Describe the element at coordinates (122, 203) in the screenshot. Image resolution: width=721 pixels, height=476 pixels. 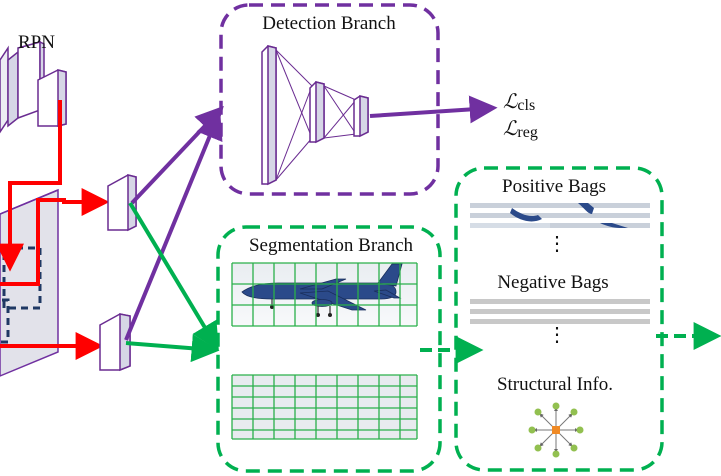
I see `roi-feature-block-upper` at that location.